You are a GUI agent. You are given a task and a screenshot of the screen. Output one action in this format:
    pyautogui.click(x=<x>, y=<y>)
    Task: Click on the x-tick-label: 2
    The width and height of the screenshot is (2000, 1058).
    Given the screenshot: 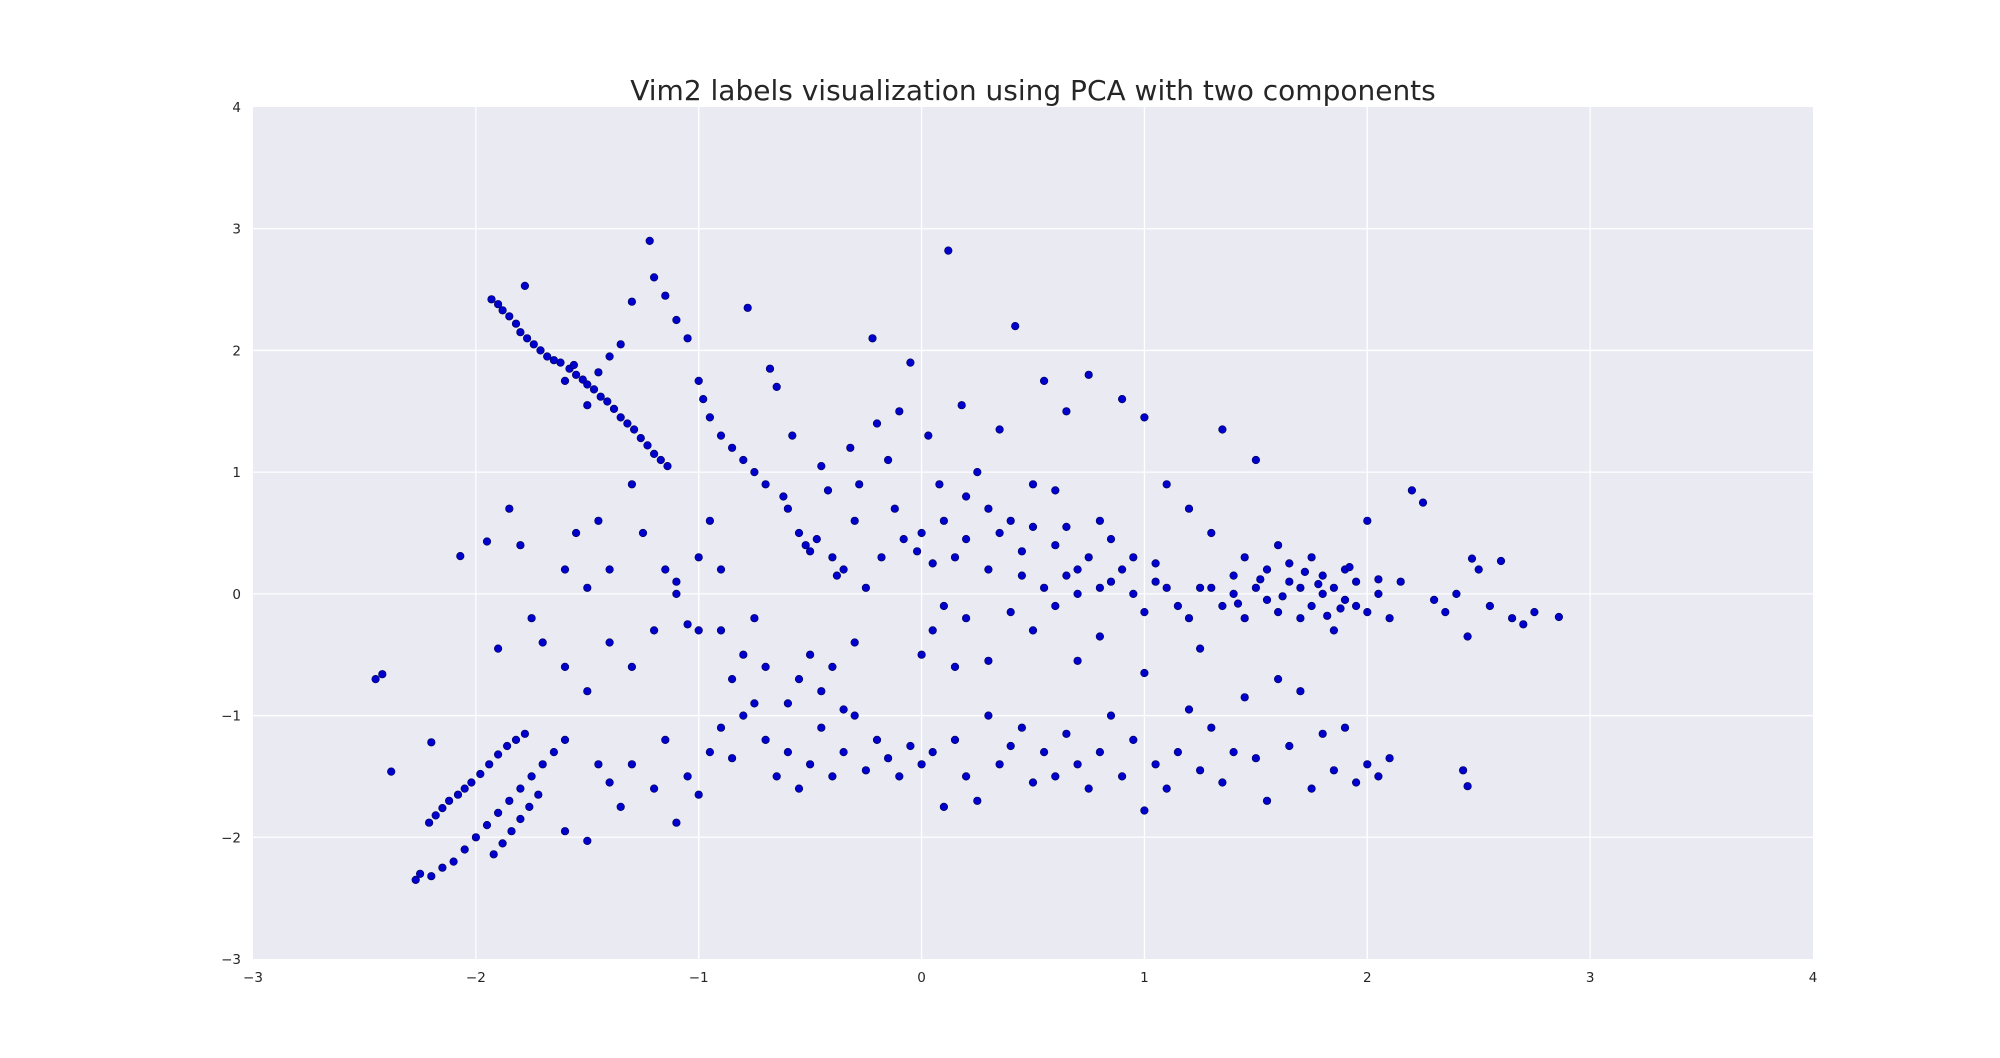 What is the action you would take?
    pyautogui.click(x=1367, y=978)
    